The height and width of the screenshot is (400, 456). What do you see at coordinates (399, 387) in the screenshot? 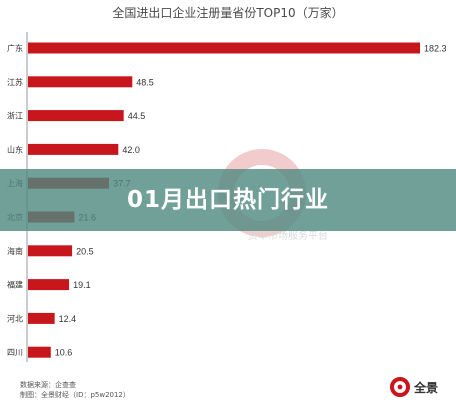
I see `brand-logo-icon` at bounding box center [399, 387].